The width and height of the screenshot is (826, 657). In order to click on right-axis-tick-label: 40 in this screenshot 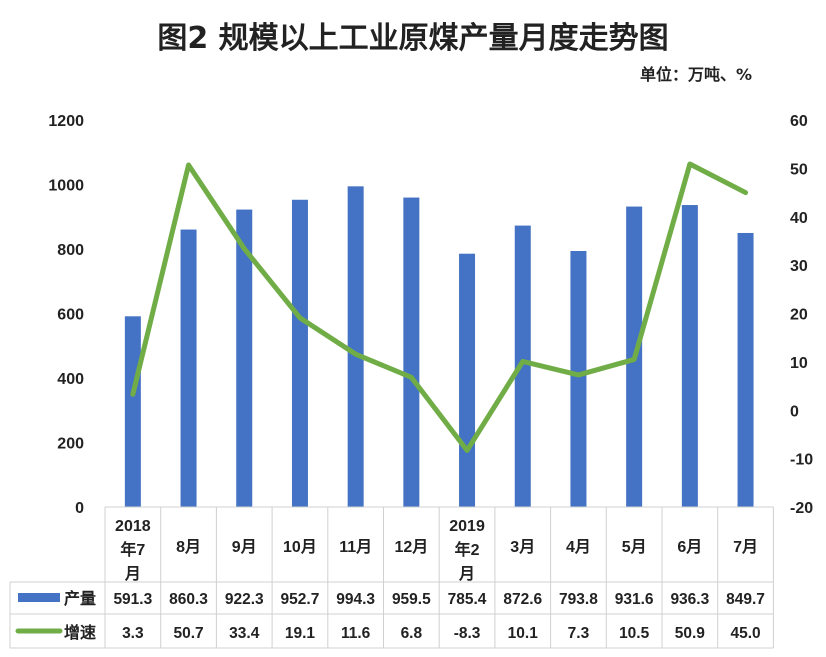, I will do `click(799, 218)`.